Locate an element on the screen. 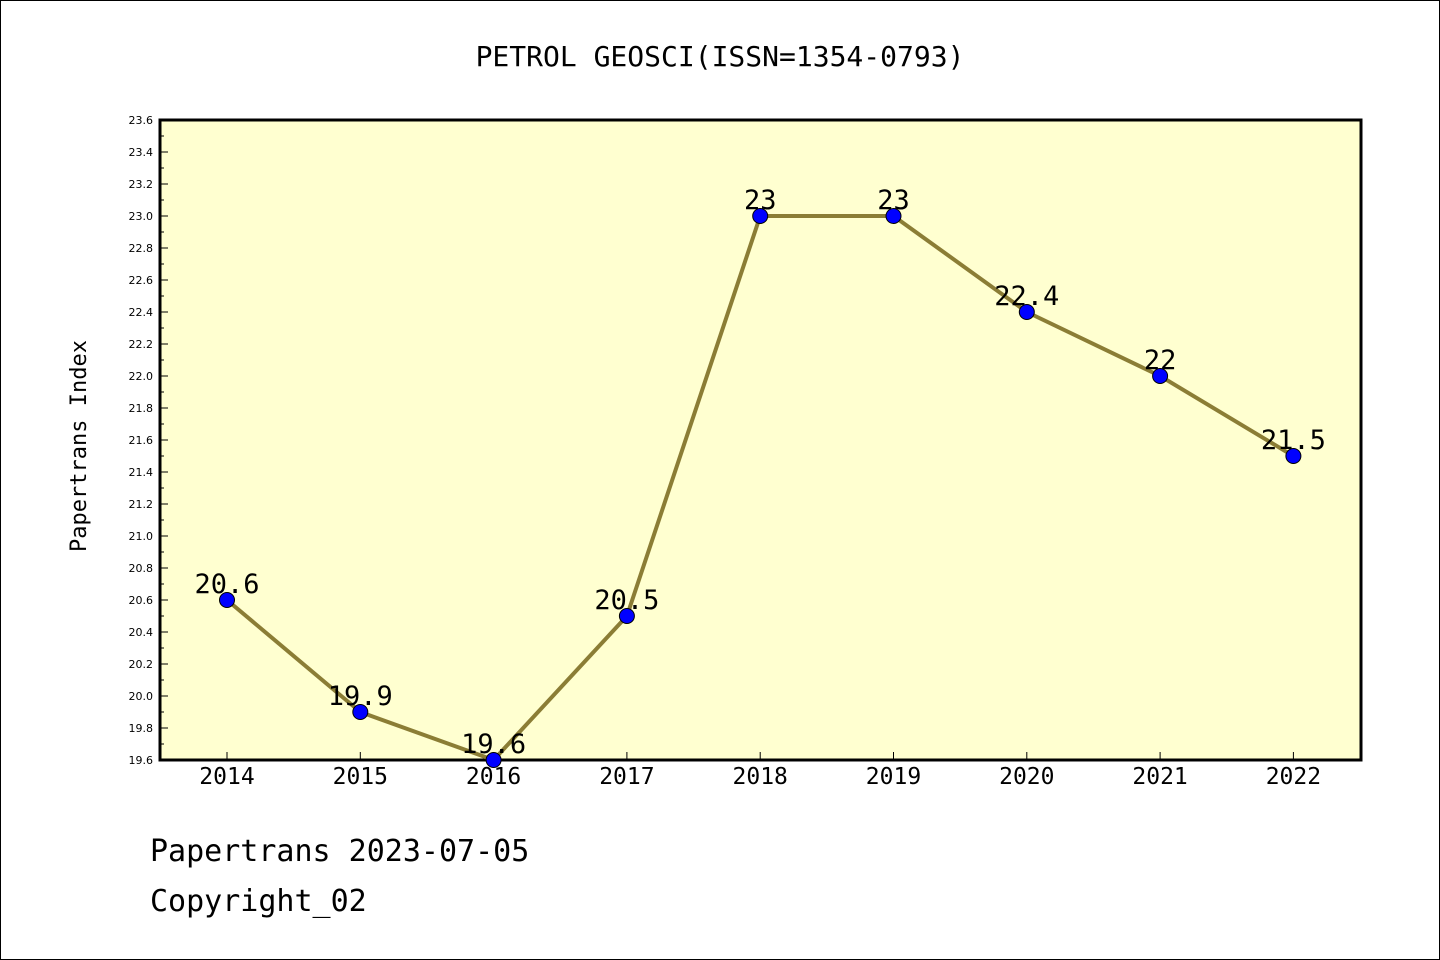 Image resolution: width=1440 pixels, height=960 pixels. y-tick-label: 23.0 is located at coordinates (141, 216).